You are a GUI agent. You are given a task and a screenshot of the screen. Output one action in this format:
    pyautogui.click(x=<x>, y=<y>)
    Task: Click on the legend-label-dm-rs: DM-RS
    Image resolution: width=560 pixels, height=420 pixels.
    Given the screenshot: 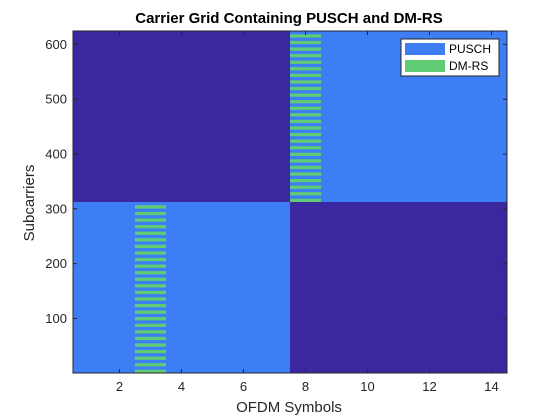 What is the action you would take?
    pyautogui.click(x=468, y=66)
    